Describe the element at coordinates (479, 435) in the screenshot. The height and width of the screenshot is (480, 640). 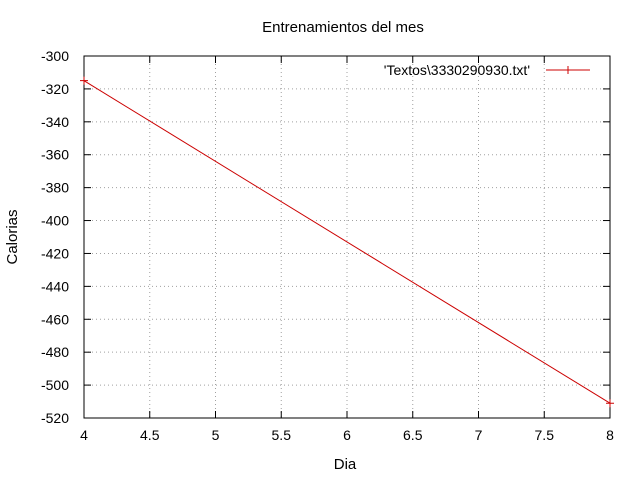
I see `x-tick-label: 7` at that location.